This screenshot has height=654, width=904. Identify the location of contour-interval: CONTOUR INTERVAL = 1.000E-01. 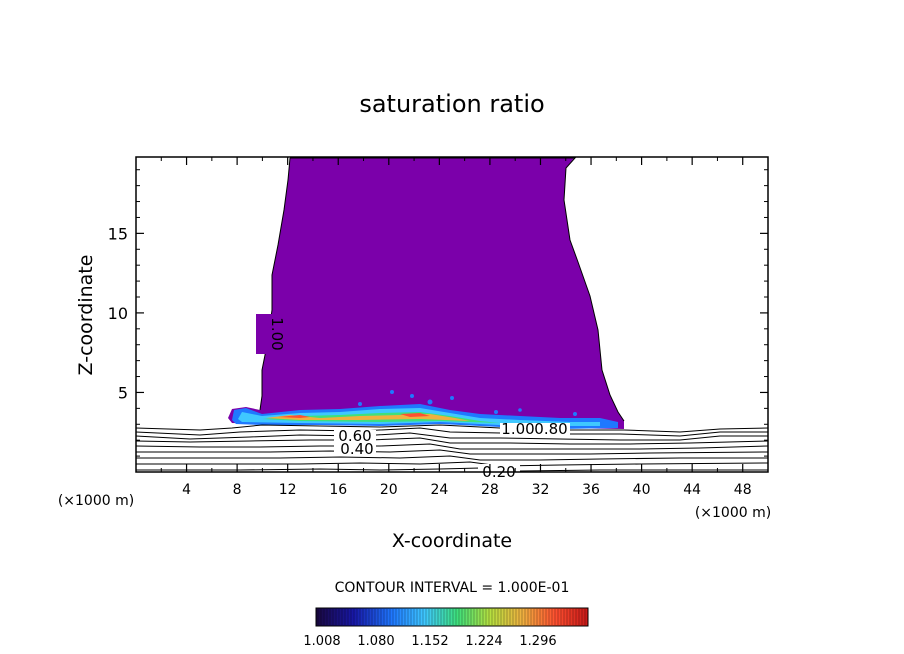
(452, 588).